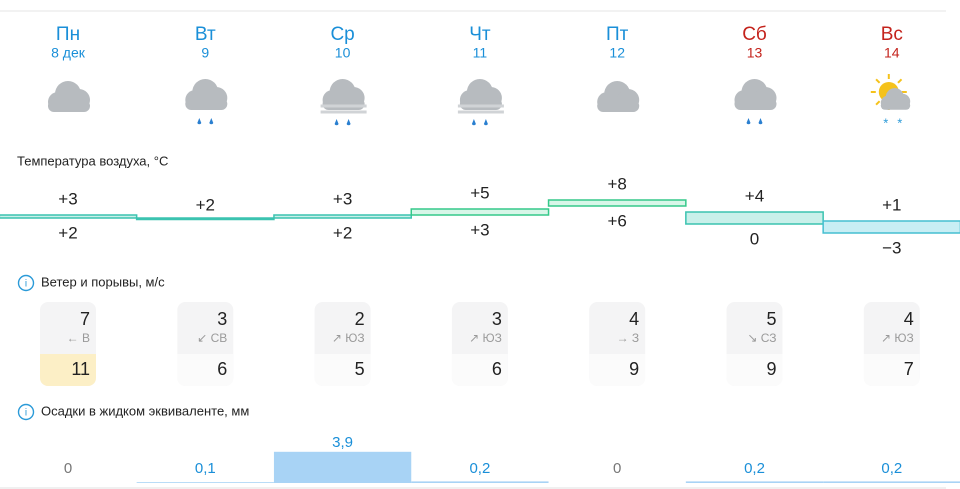  I want to click on wind-direction: ↙ СВ, so click(212, 338).